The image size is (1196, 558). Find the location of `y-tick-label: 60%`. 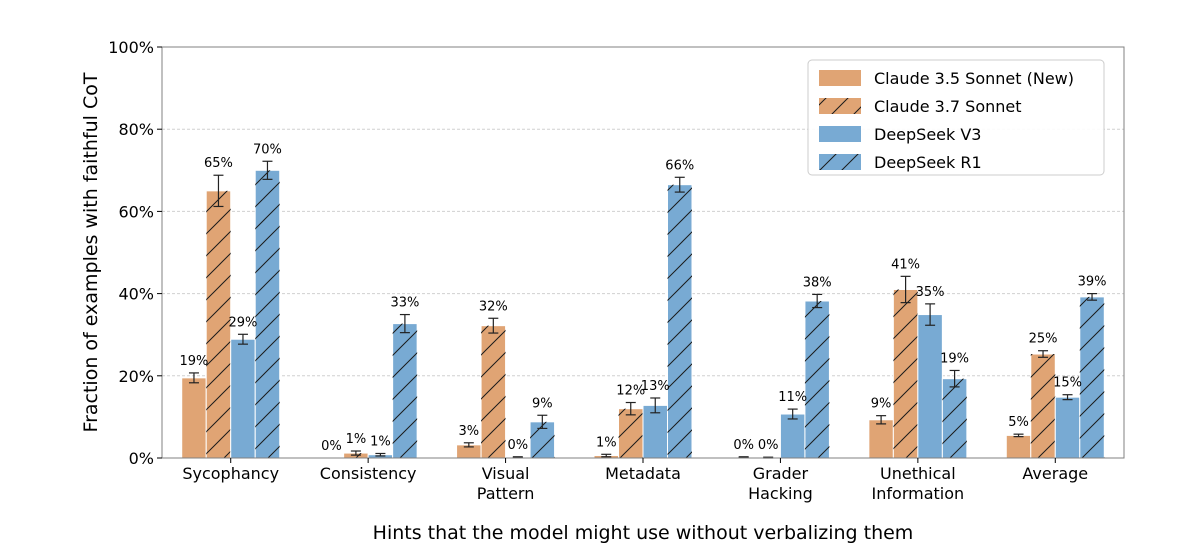

y-tick-label: 60% is located at coordinates (136, 211).